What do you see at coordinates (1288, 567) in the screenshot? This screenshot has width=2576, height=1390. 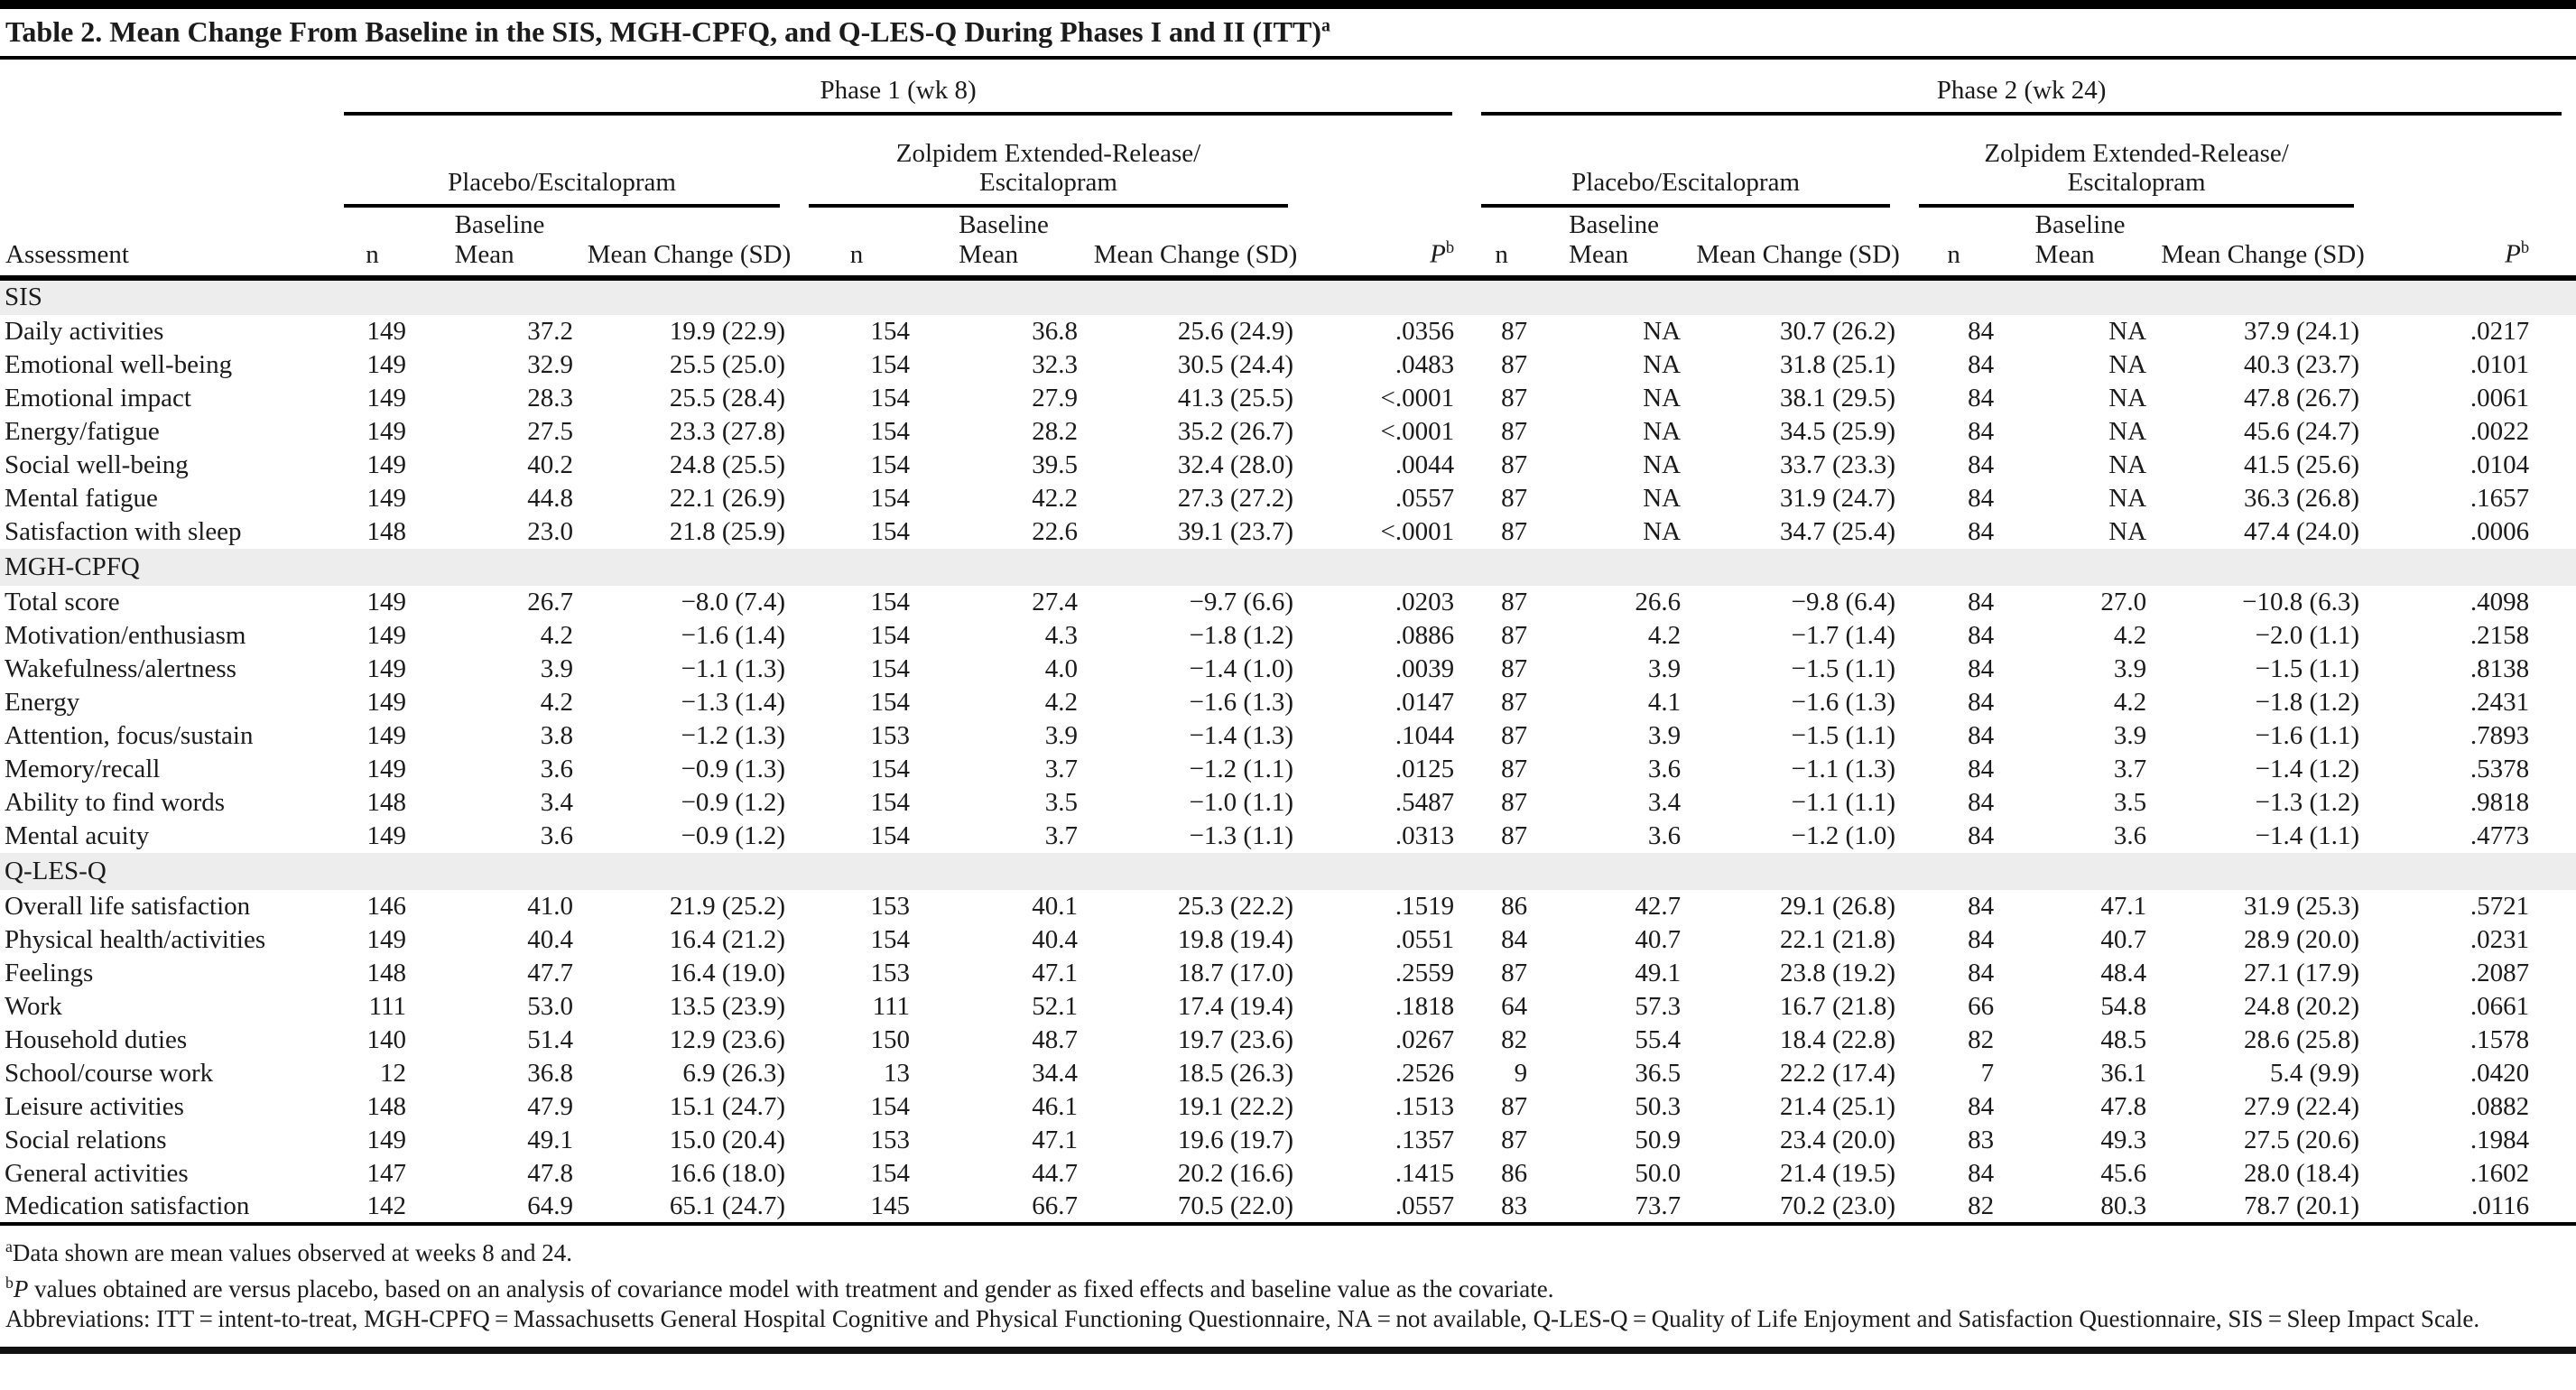 I see `section-title: MGH-CPFQ` at bounding box center [1288, 567].